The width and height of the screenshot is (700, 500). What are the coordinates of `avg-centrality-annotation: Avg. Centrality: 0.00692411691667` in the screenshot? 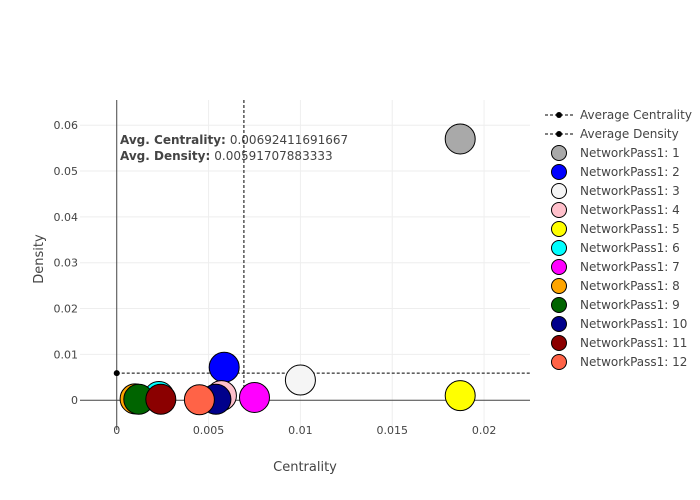 It's located at (234, 140).